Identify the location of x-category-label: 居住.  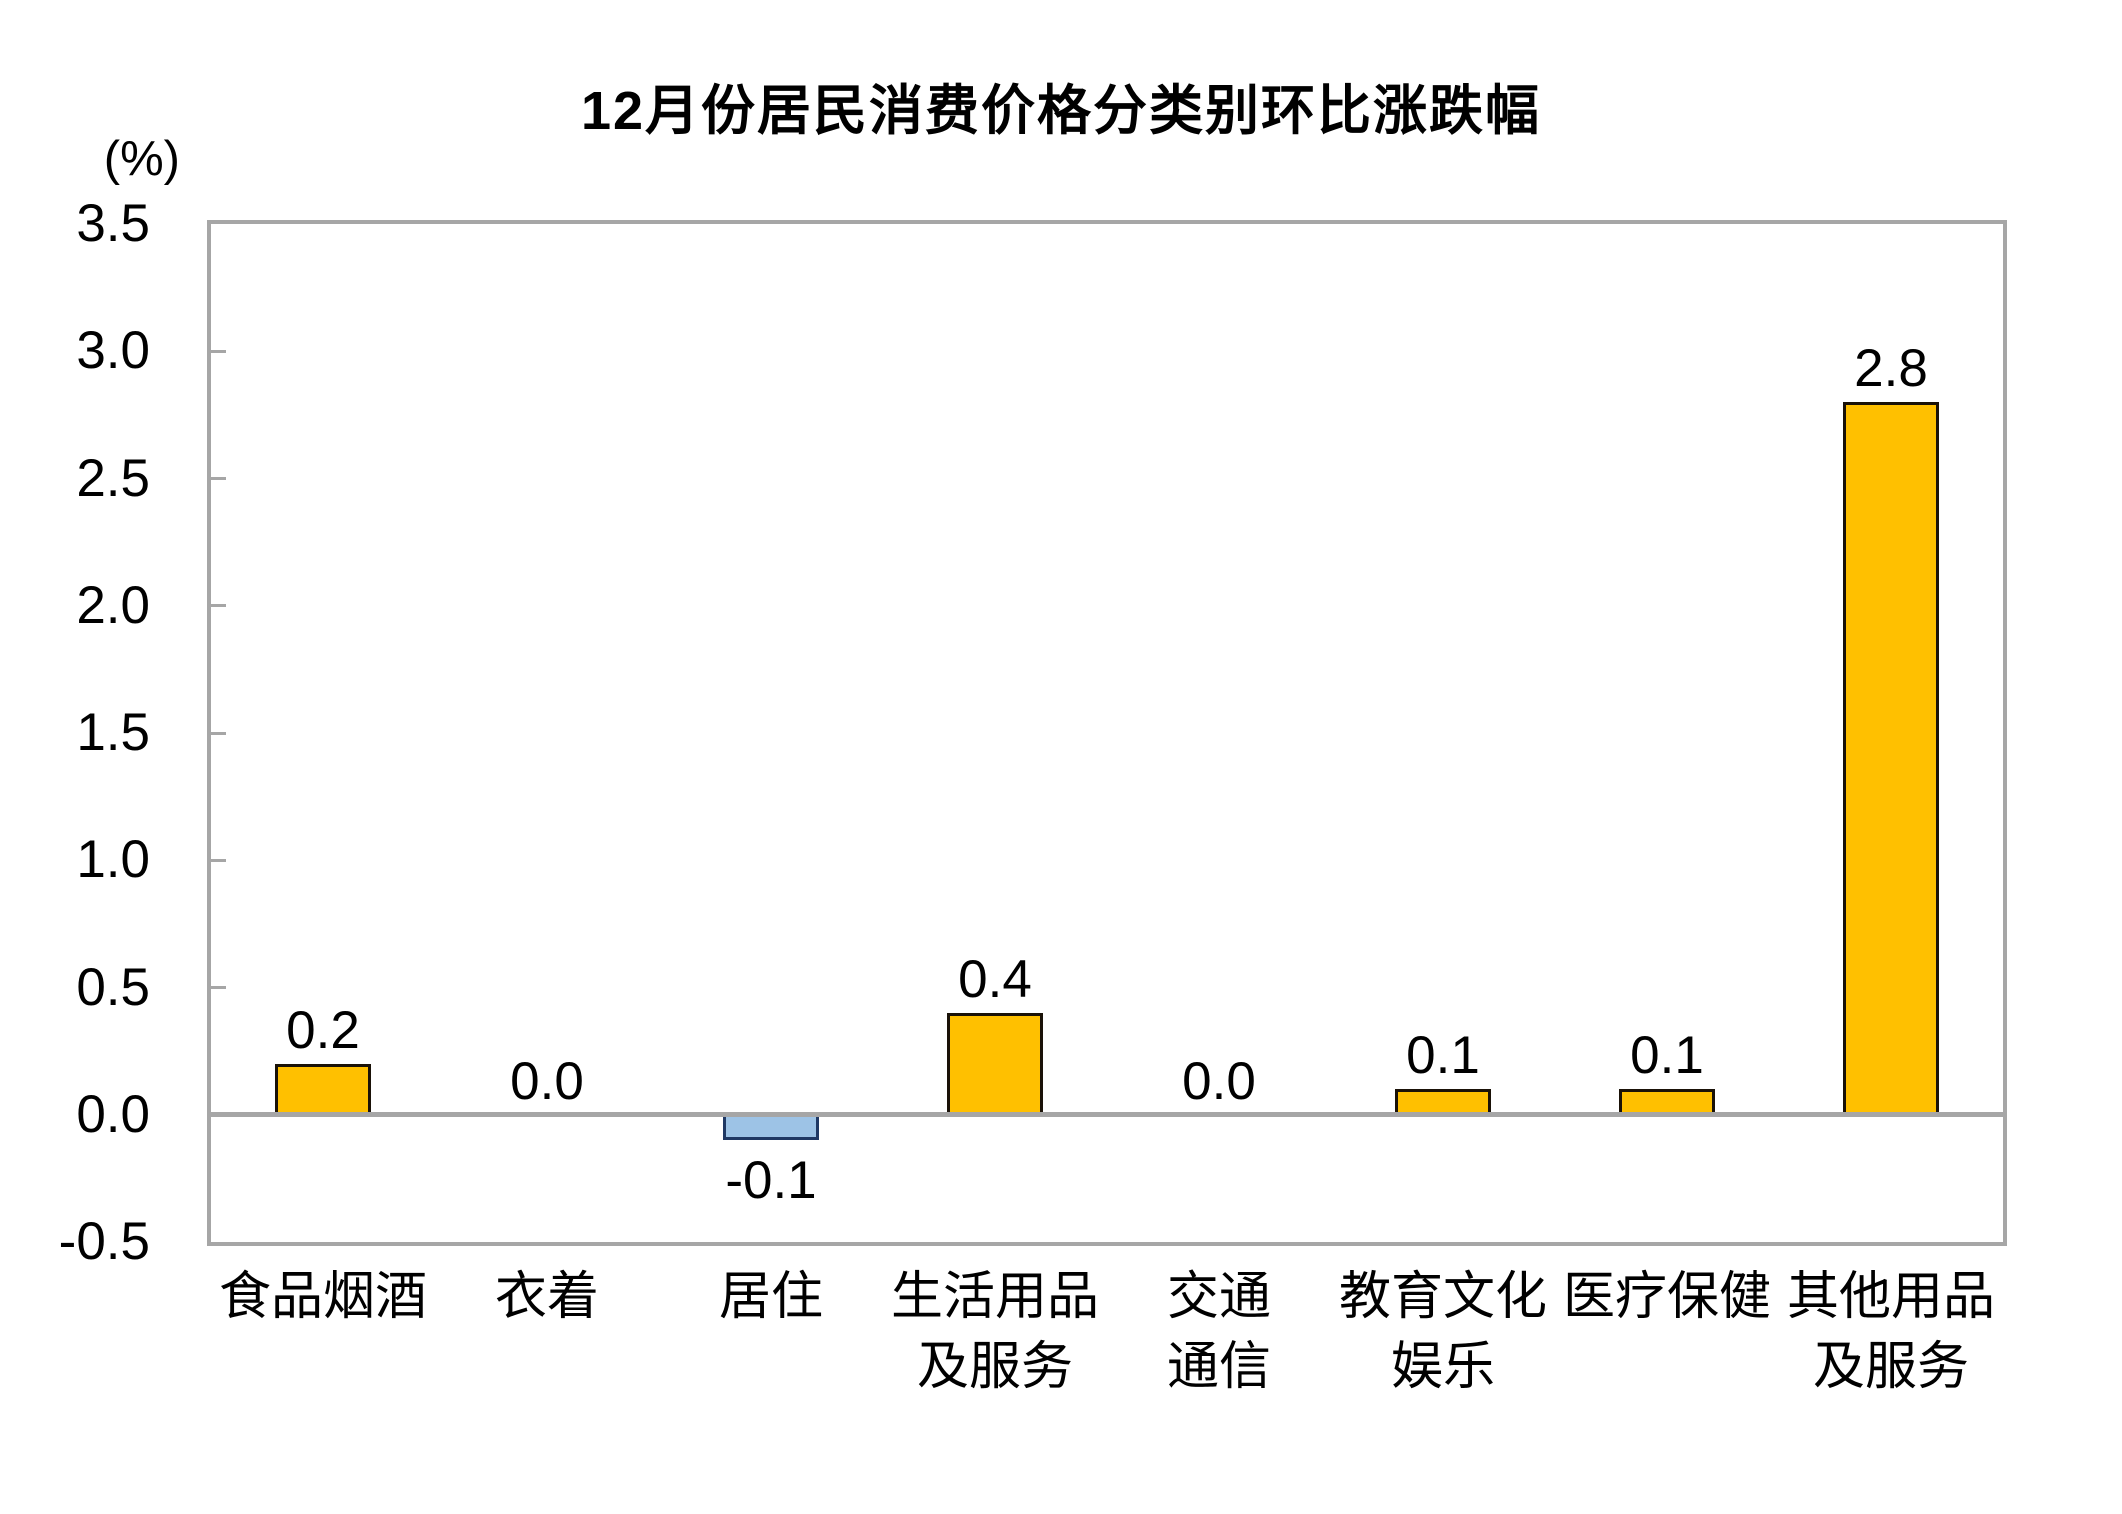
(770, 1297).